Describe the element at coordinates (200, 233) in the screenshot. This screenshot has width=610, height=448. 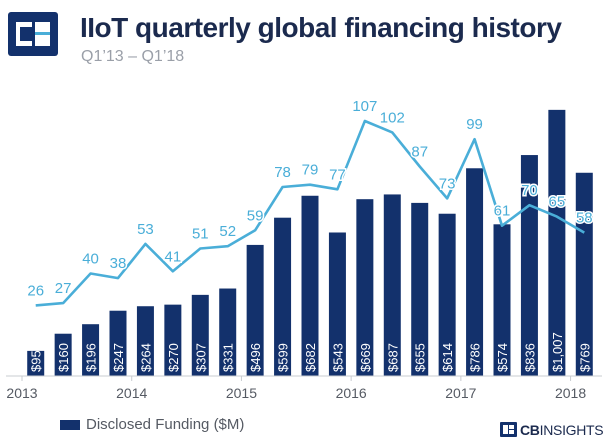
I see `deal-count-label: 51` at that location.